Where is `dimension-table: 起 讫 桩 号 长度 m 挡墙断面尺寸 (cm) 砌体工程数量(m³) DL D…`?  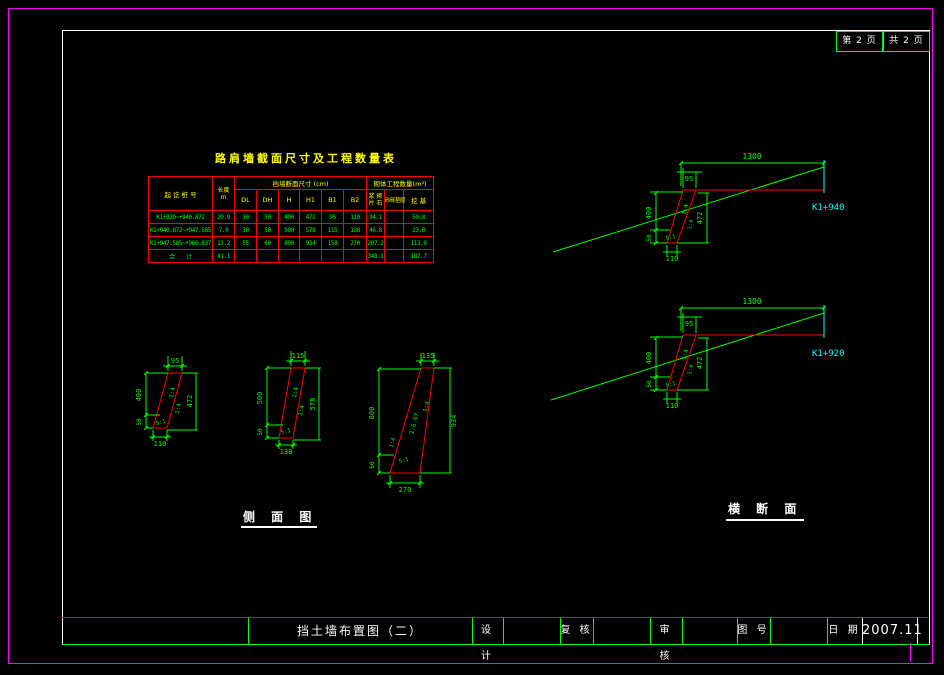
dimension-table: 起 讫 桩 号 长度 m 挡墙断面尺寸 (cm) 砌体工程数量(m³) DL D… is located at coordinates (291, 219).